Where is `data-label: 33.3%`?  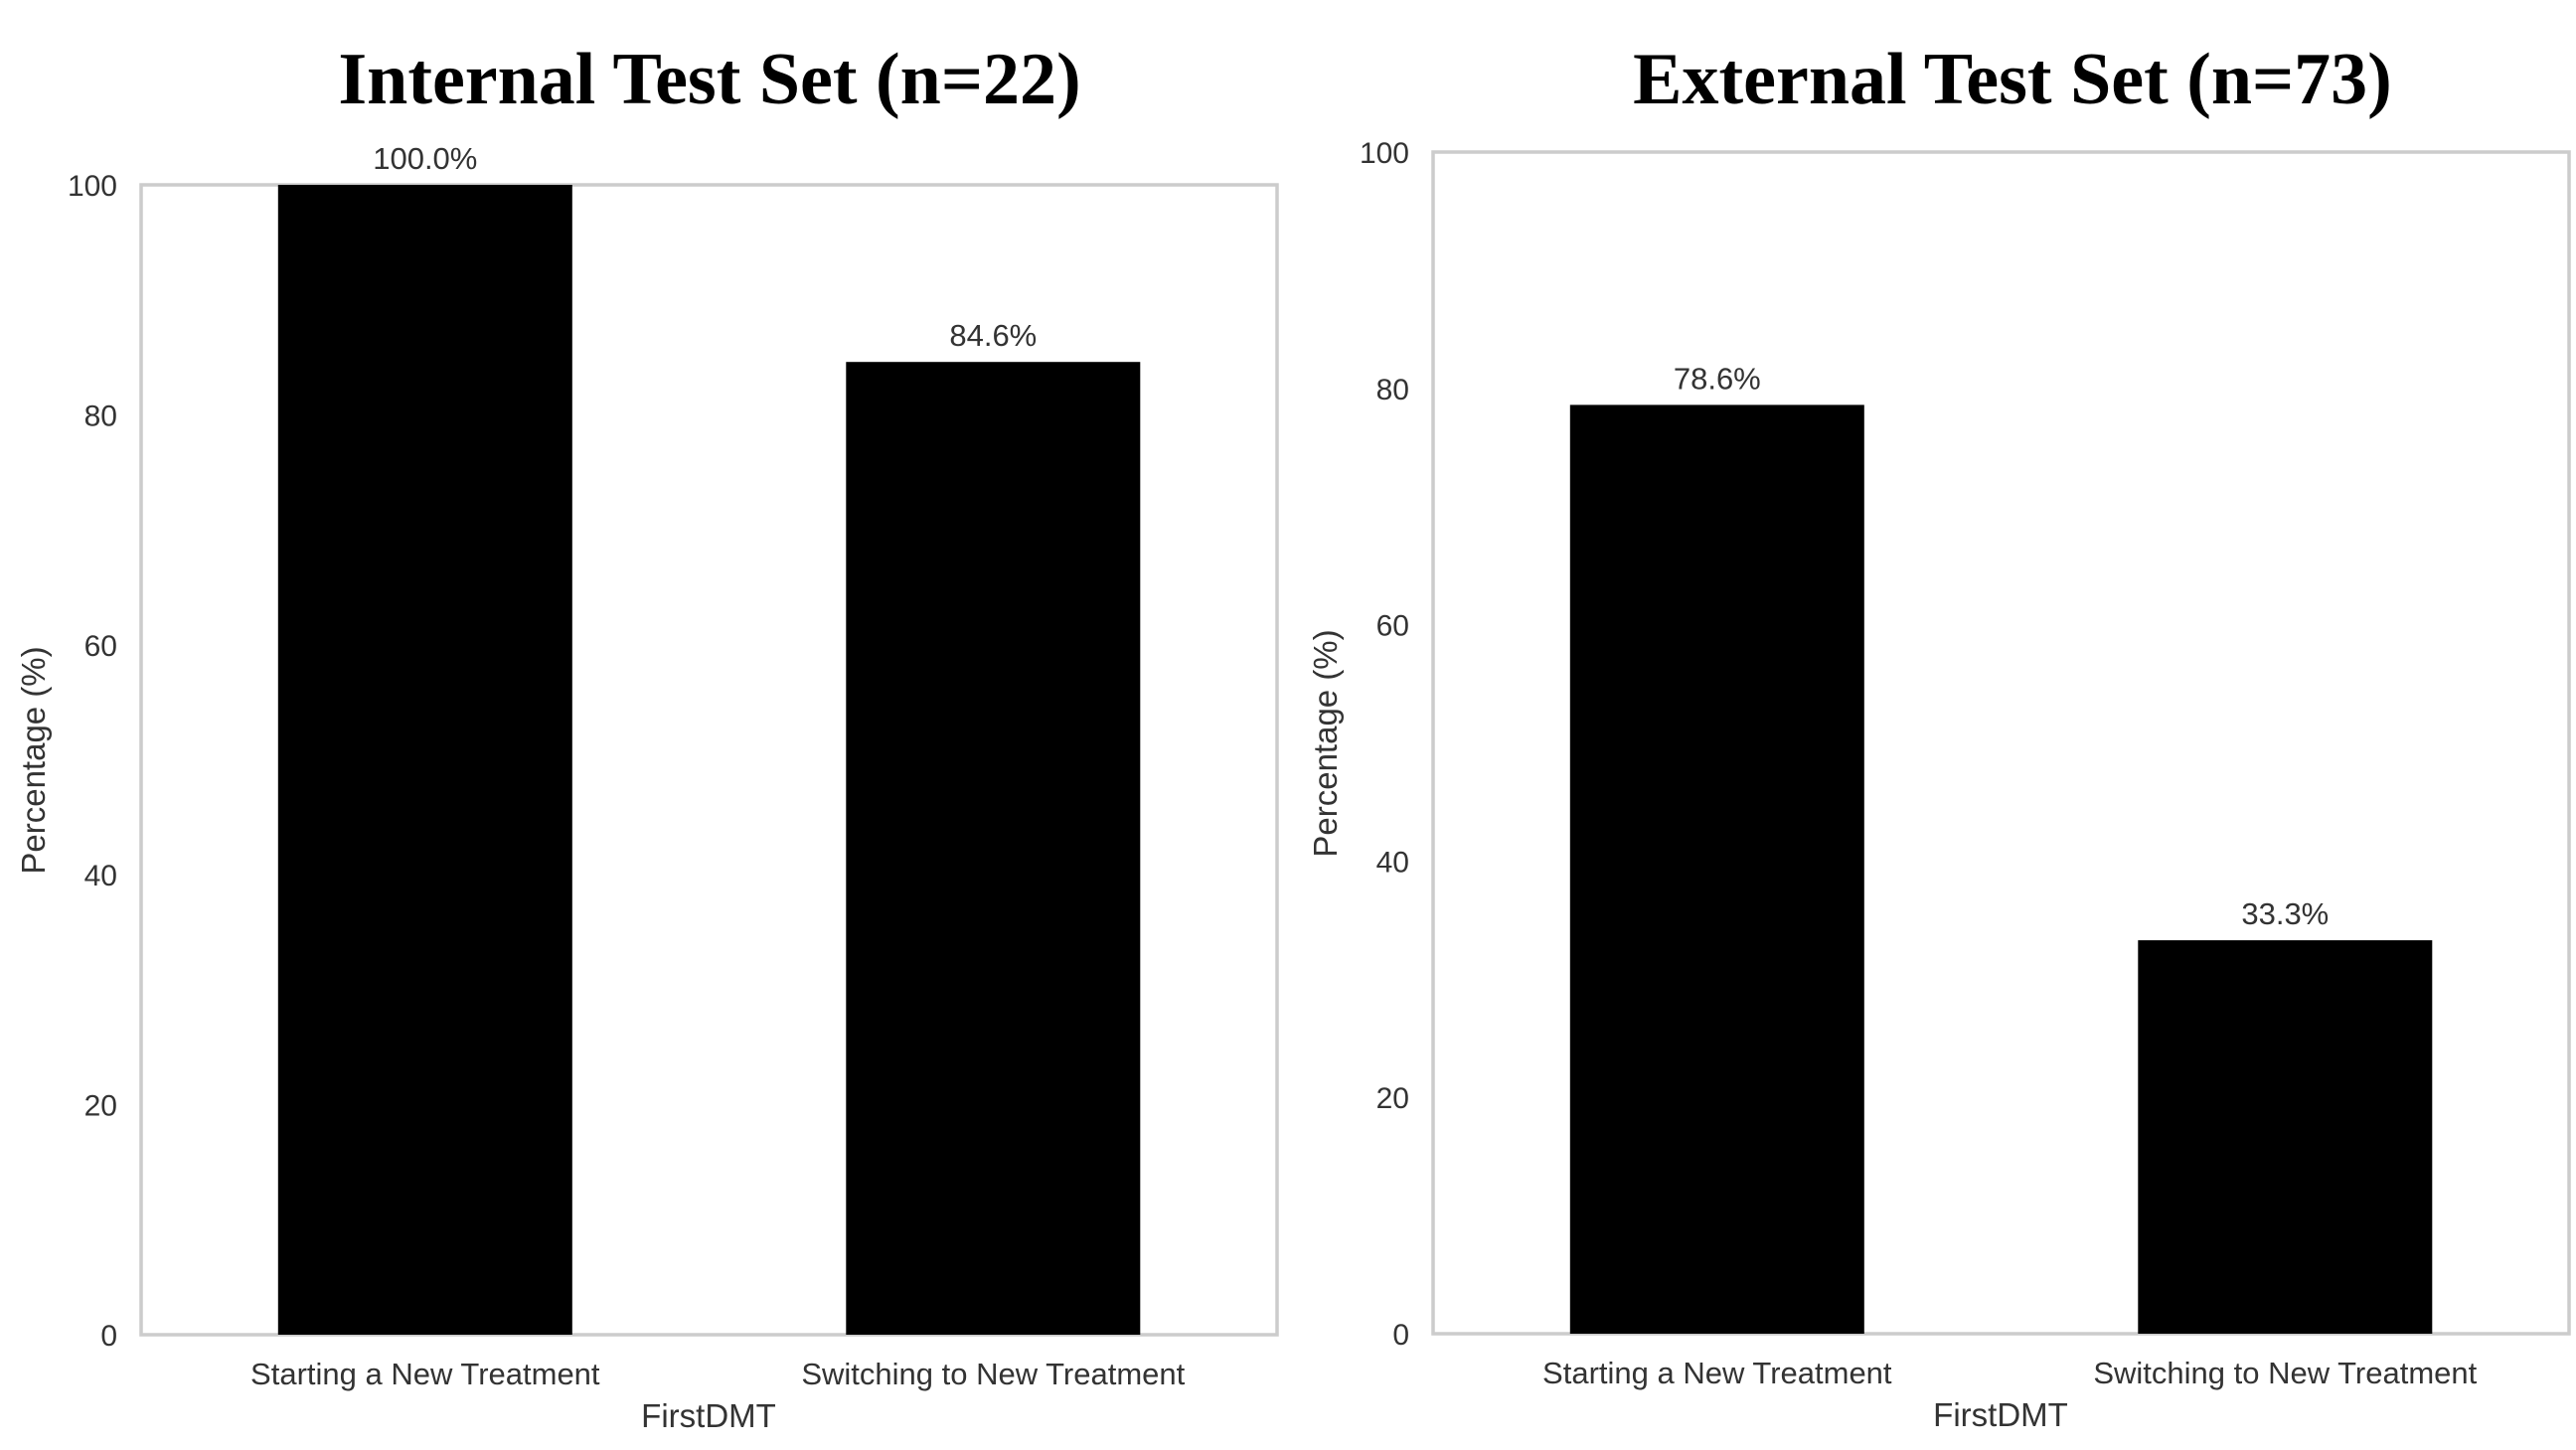
data-label: 33.3% is located at coordinates (2285, 913).